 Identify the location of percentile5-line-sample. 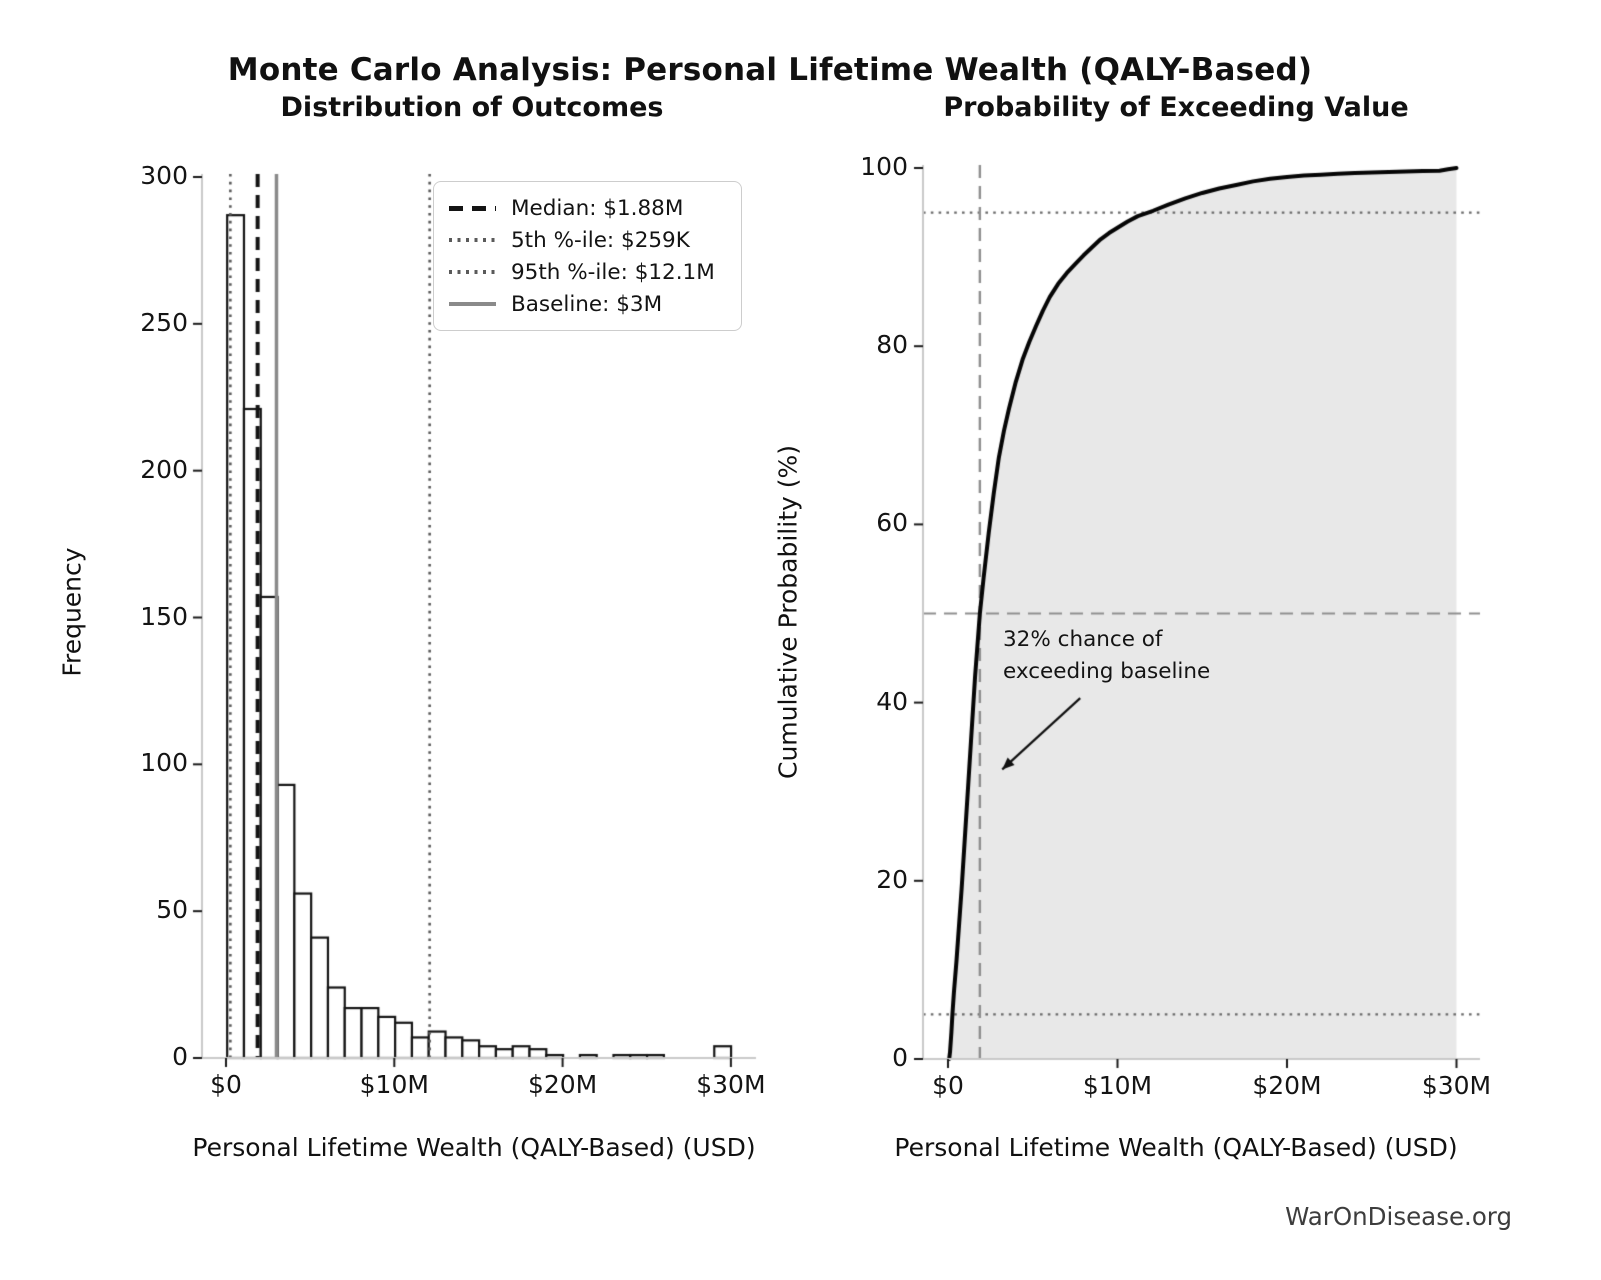
(472, 240).